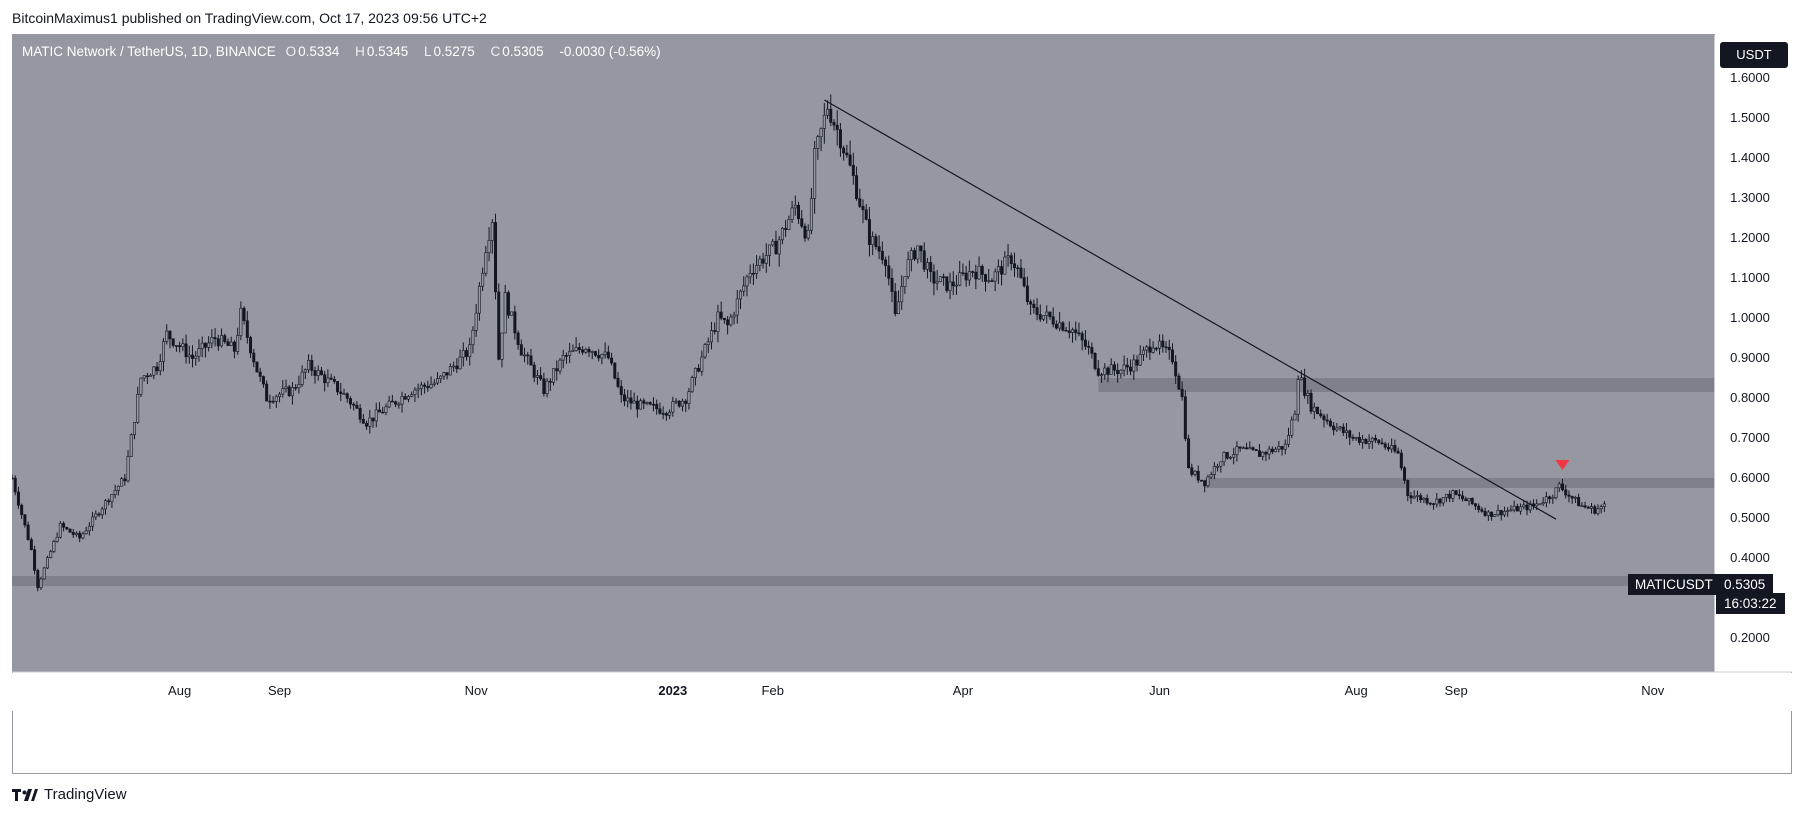  I want to click on y-tick-label: 0.5000, so click(1750, 517).